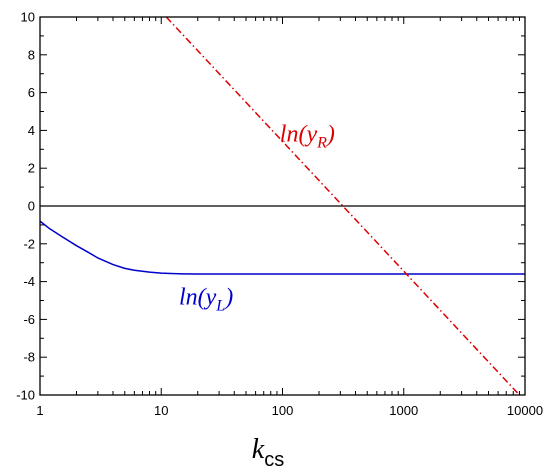 The width and height of the screenshot is (550, 475). What do you see at coordinates (161, 410) in the screenshot?
I see `x-tick-label: 10` at bounding box center [161, 410].